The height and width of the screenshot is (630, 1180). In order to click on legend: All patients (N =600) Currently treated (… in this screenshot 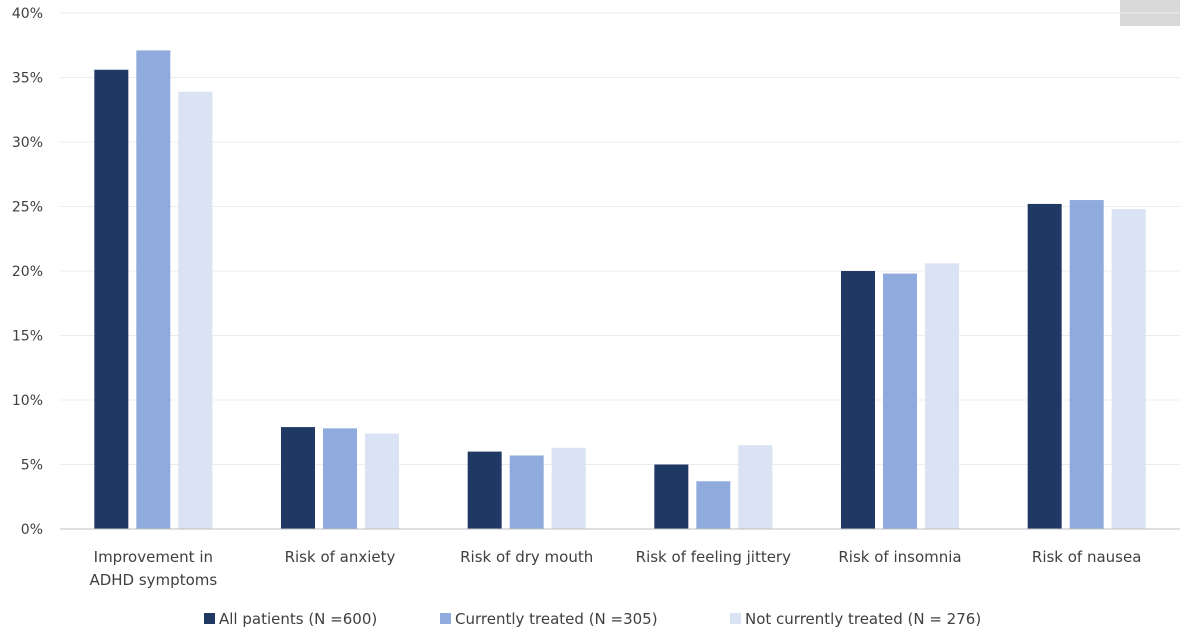, I will do `click(592, 619)`.